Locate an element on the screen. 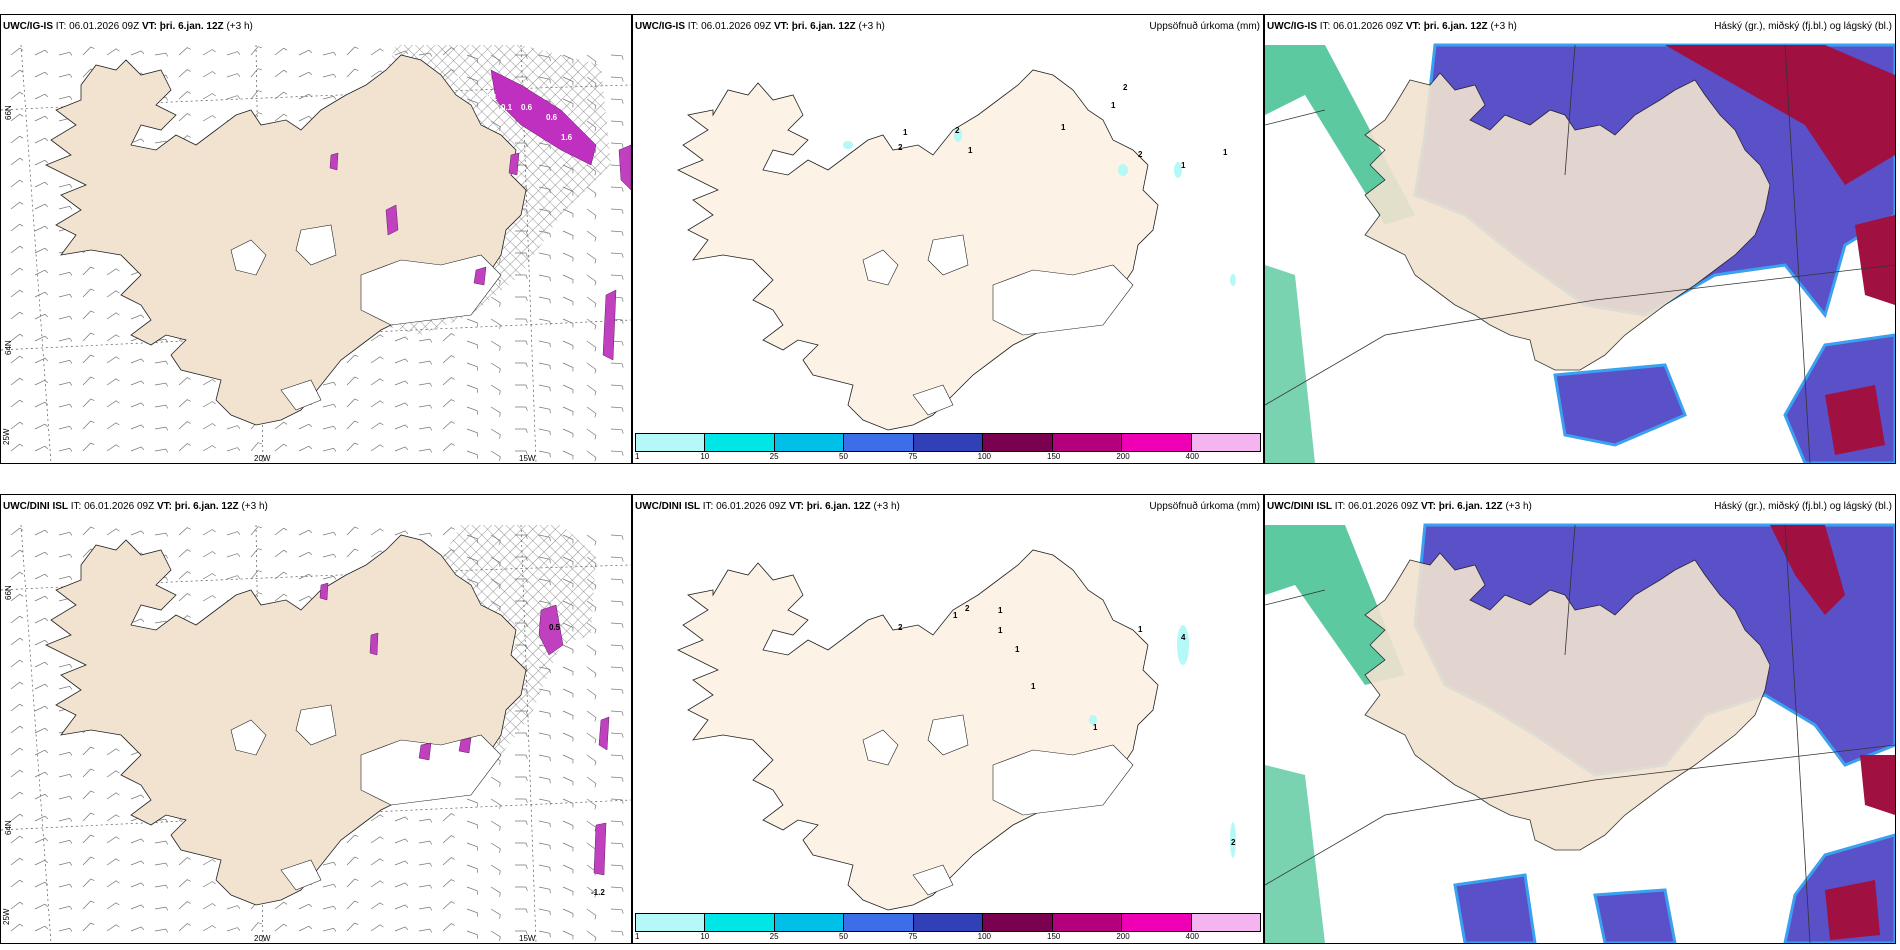  wind-map: 0.5 -1.2 66N 64N 25W 20W 15W is located at coordinates (316, 733).